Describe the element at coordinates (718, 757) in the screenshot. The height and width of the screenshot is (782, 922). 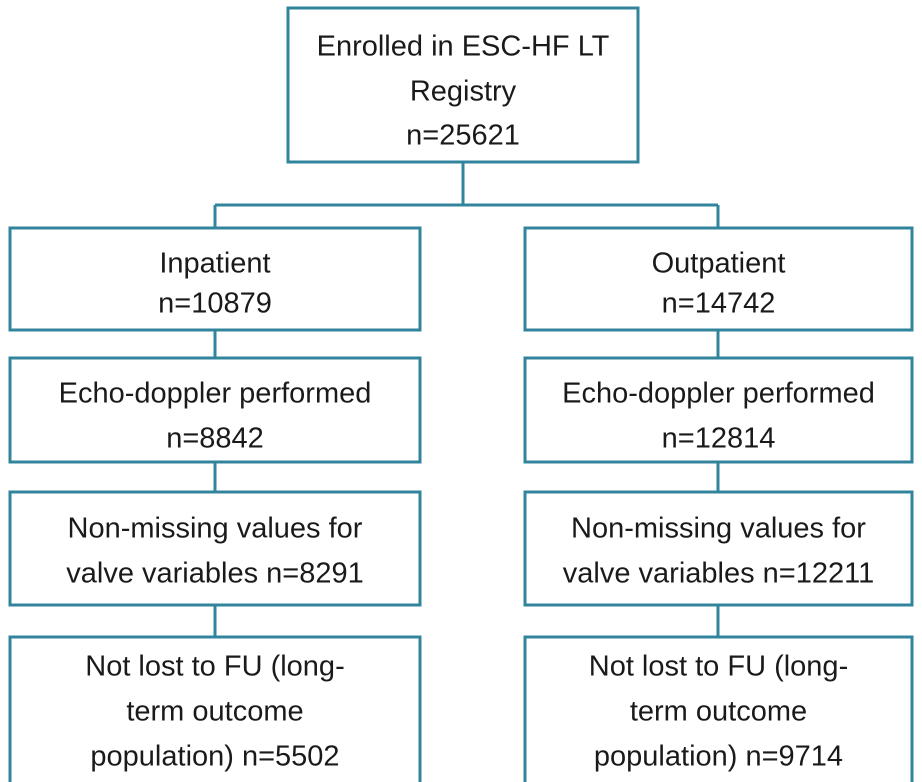
I see `node-text: population) n=9714` at that location.